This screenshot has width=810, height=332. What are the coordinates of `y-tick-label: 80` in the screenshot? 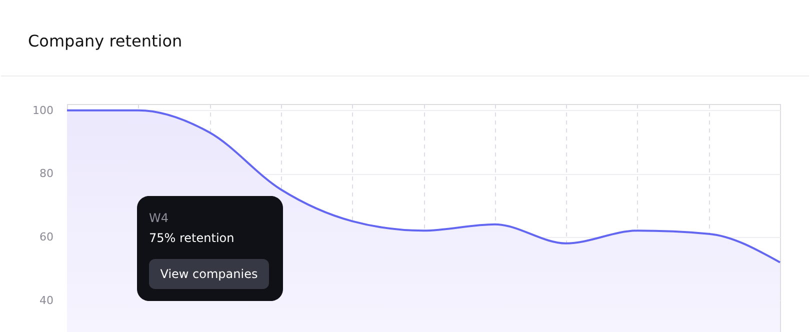 It's located at (47, 173).